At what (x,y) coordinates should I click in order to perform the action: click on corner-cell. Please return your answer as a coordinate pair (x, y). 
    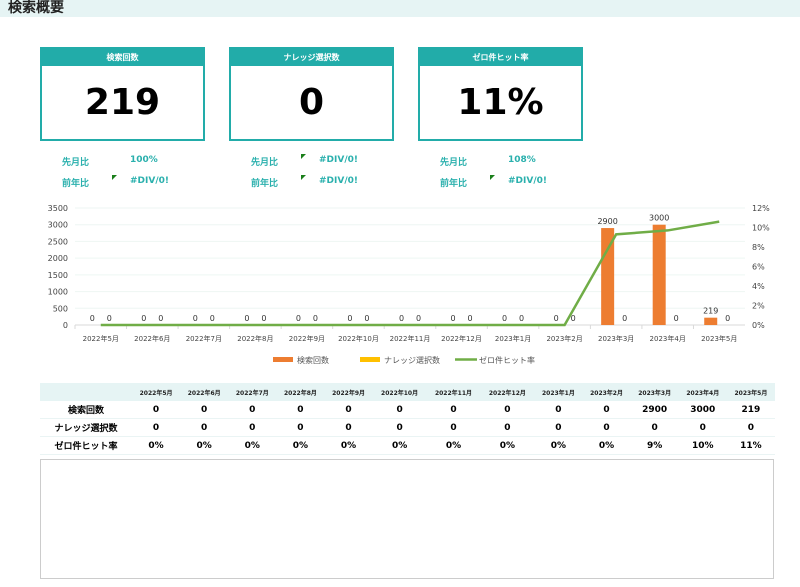
    Looking at the image, I should click on (86, 392).